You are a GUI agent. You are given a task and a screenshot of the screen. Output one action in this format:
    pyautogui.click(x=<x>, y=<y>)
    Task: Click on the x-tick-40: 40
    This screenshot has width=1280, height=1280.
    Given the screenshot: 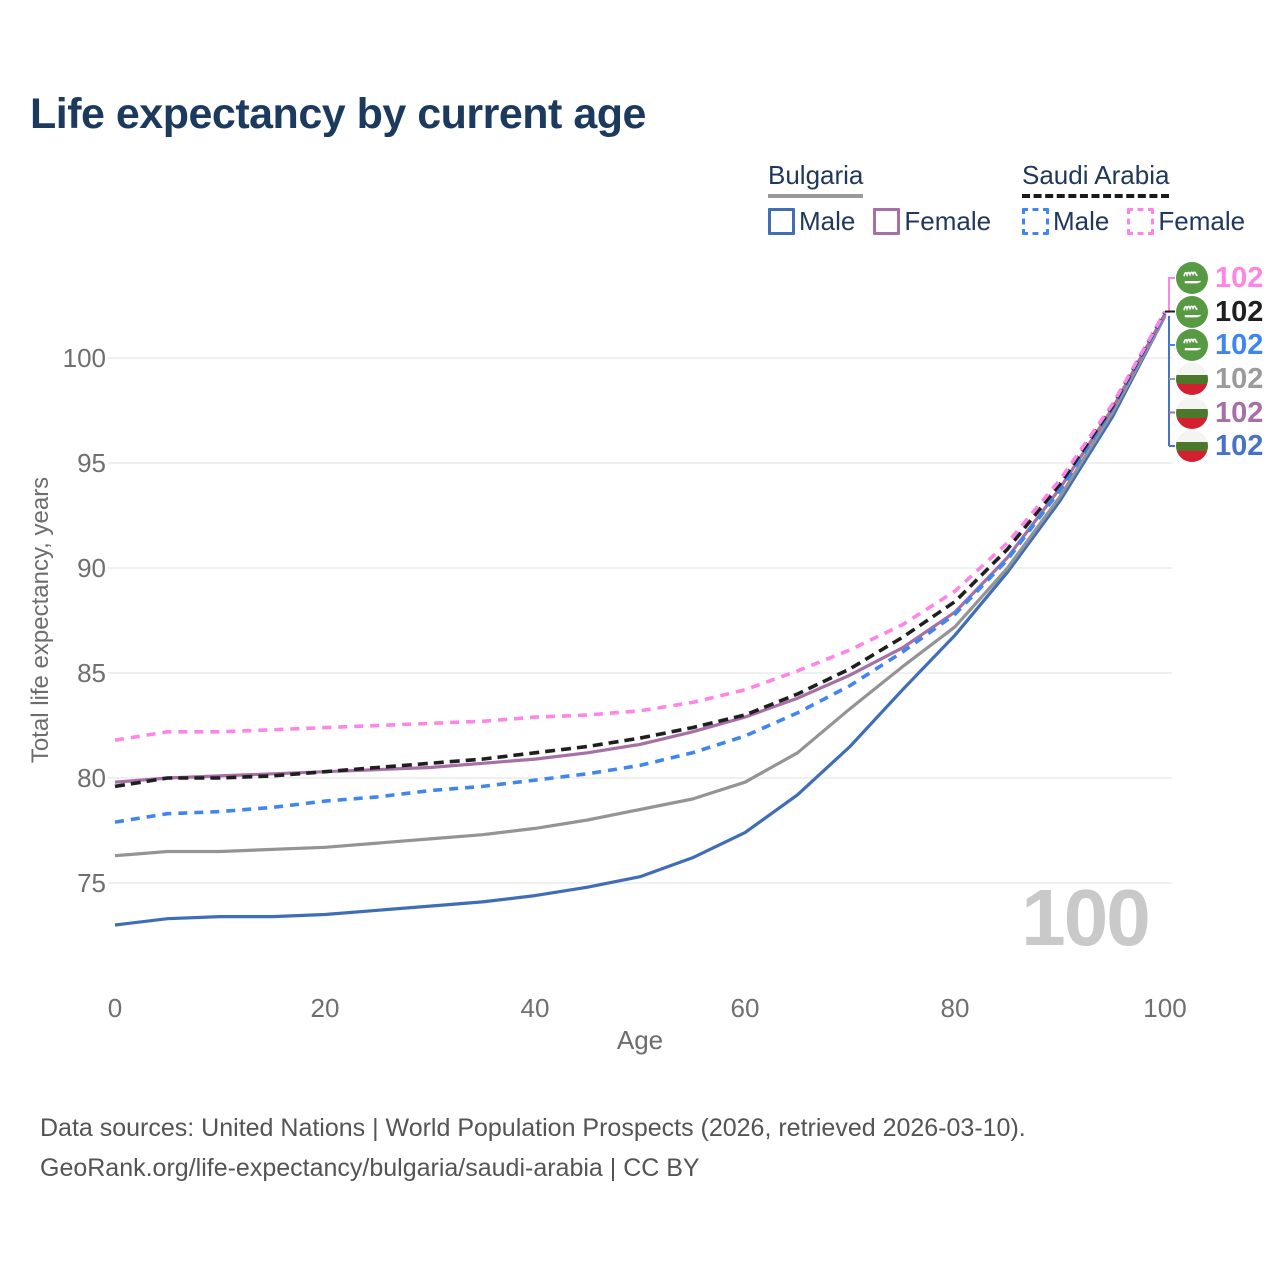 What is the action you would take?
    pyautogui.click(x=535, y=1008)
    